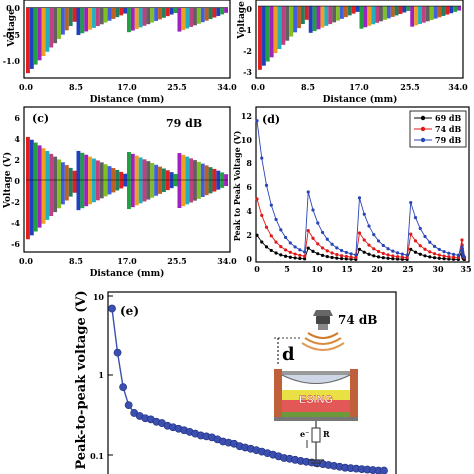 The image size is (474, 474). I want to click on panel-b-bars, so click(359, 37).